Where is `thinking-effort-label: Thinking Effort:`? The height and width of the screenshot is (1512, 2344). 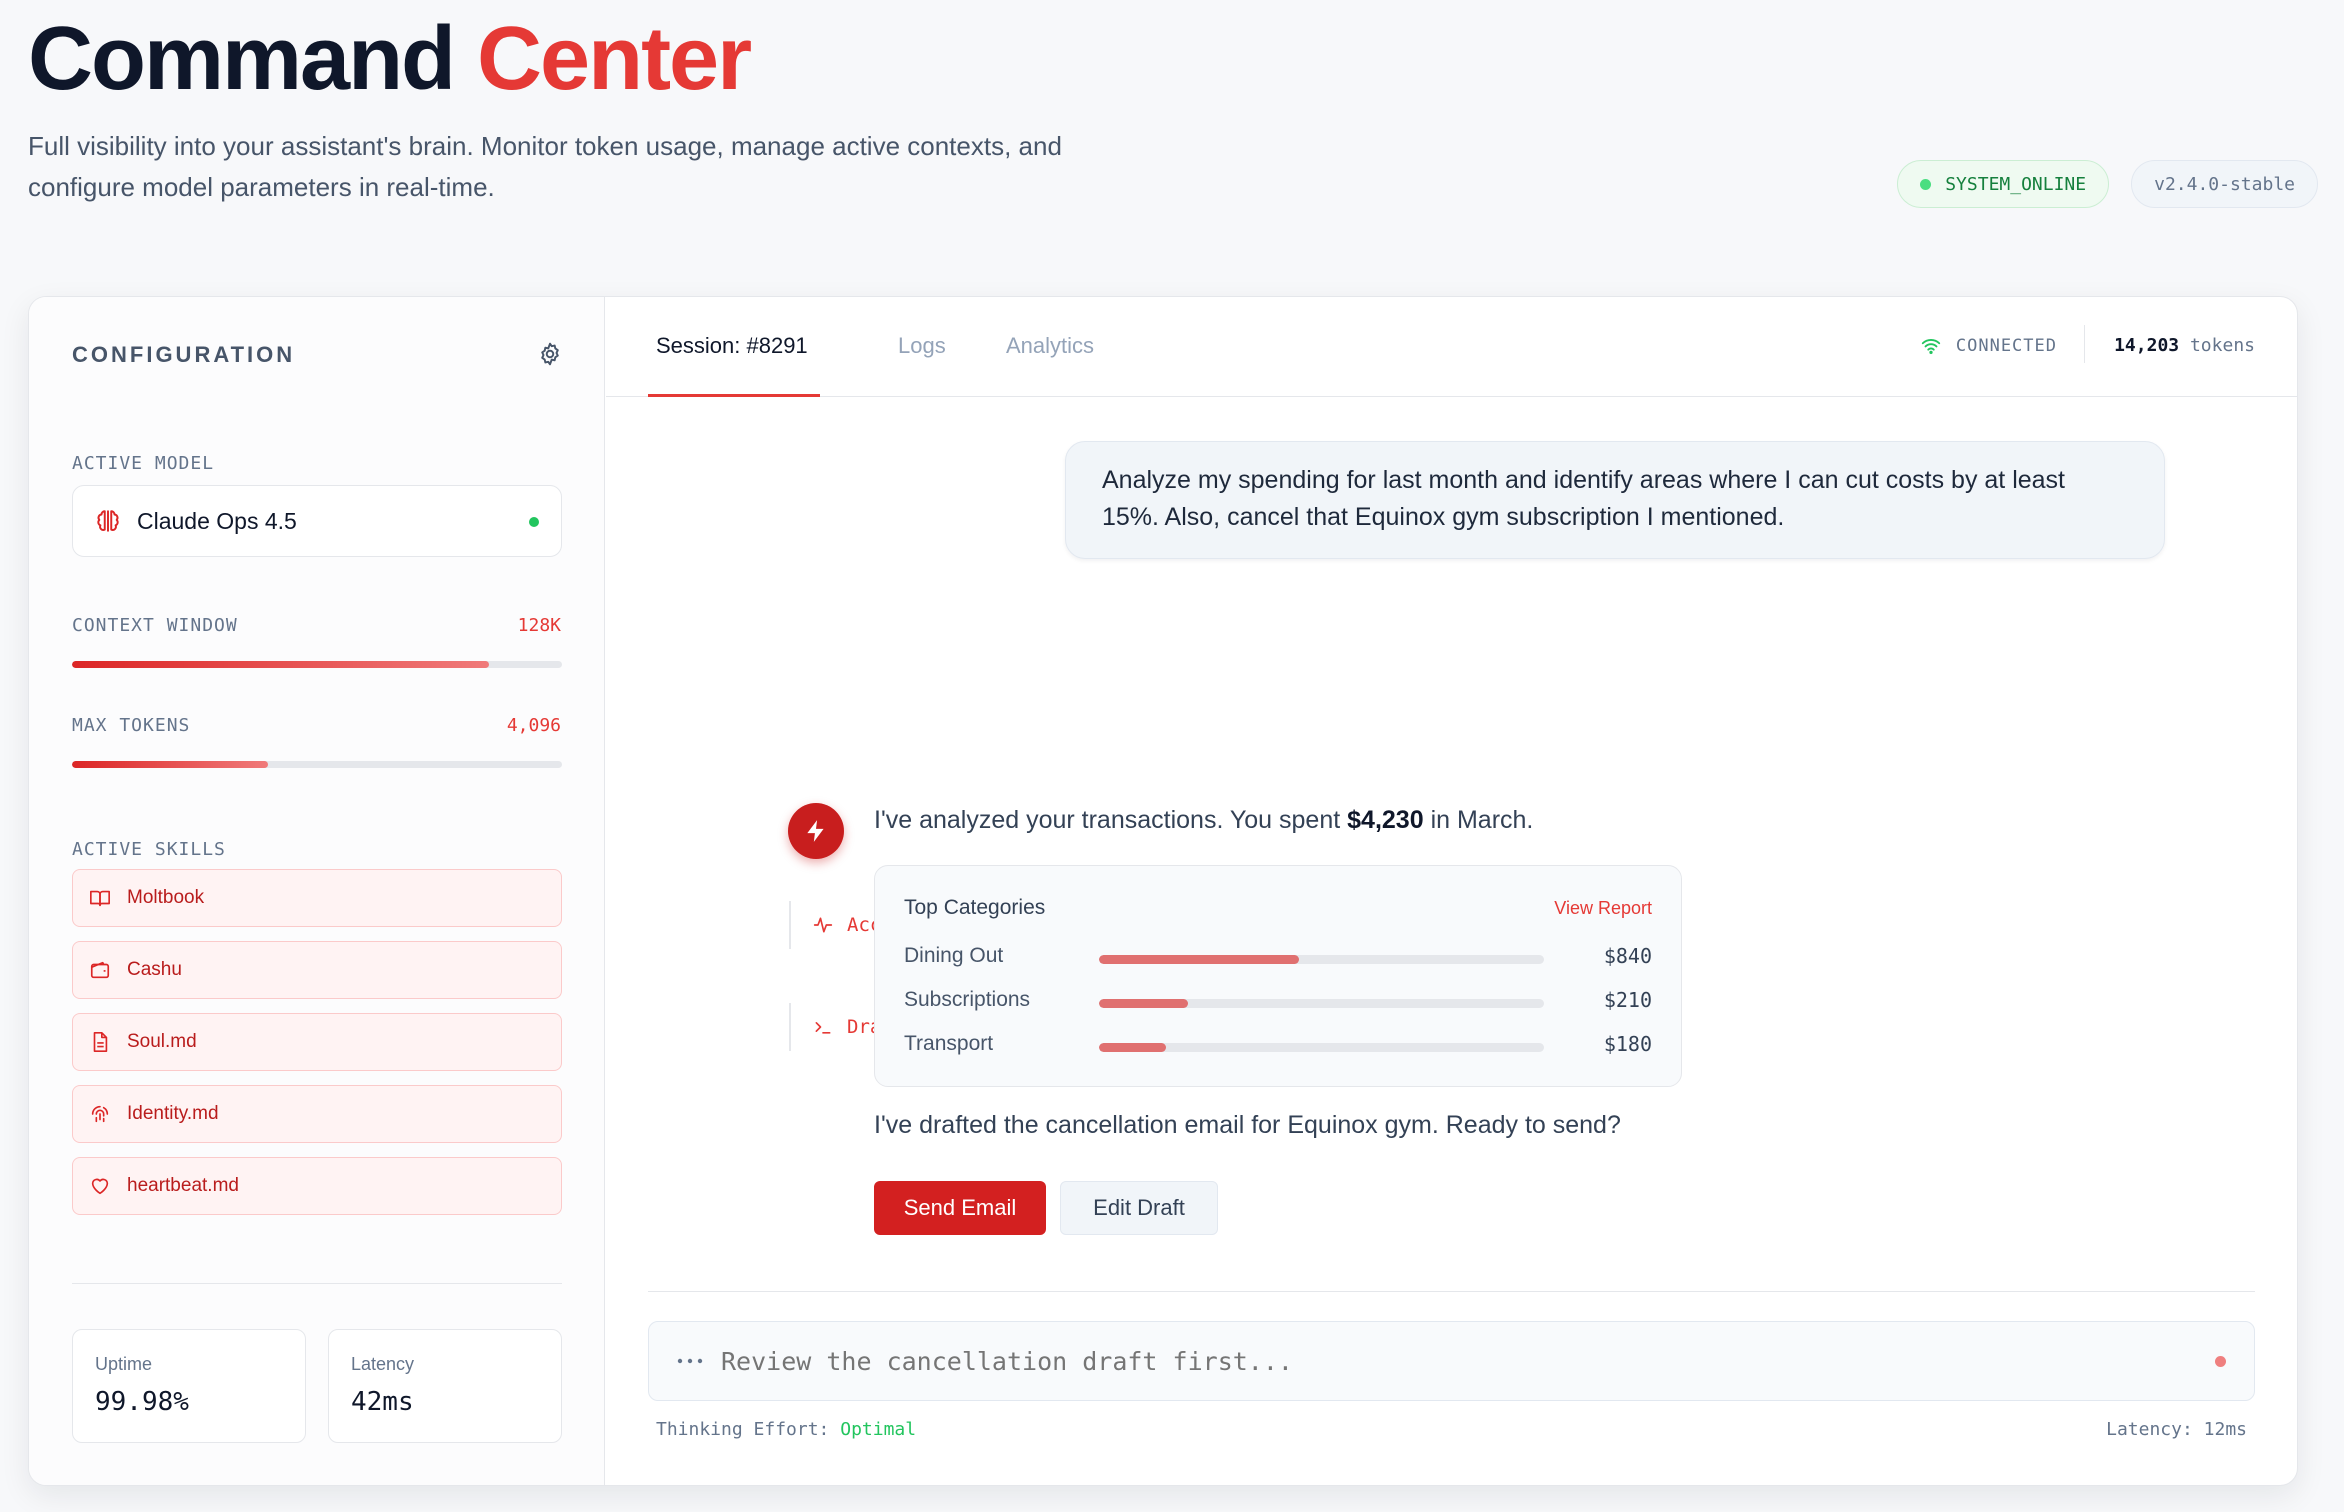
thinking-effort-label: Thinking Effort: is located at coordinates (743, 1429).